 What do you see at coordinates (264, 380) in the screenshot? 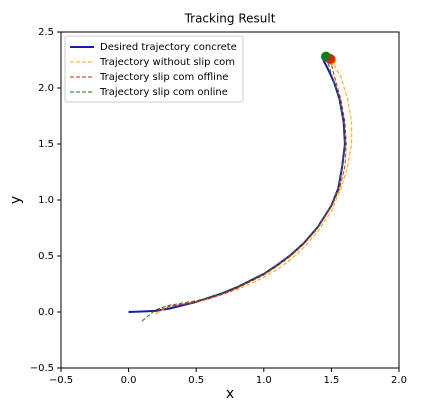
I see `x-tick-label: 1.0` at bounding box center [264, 380].